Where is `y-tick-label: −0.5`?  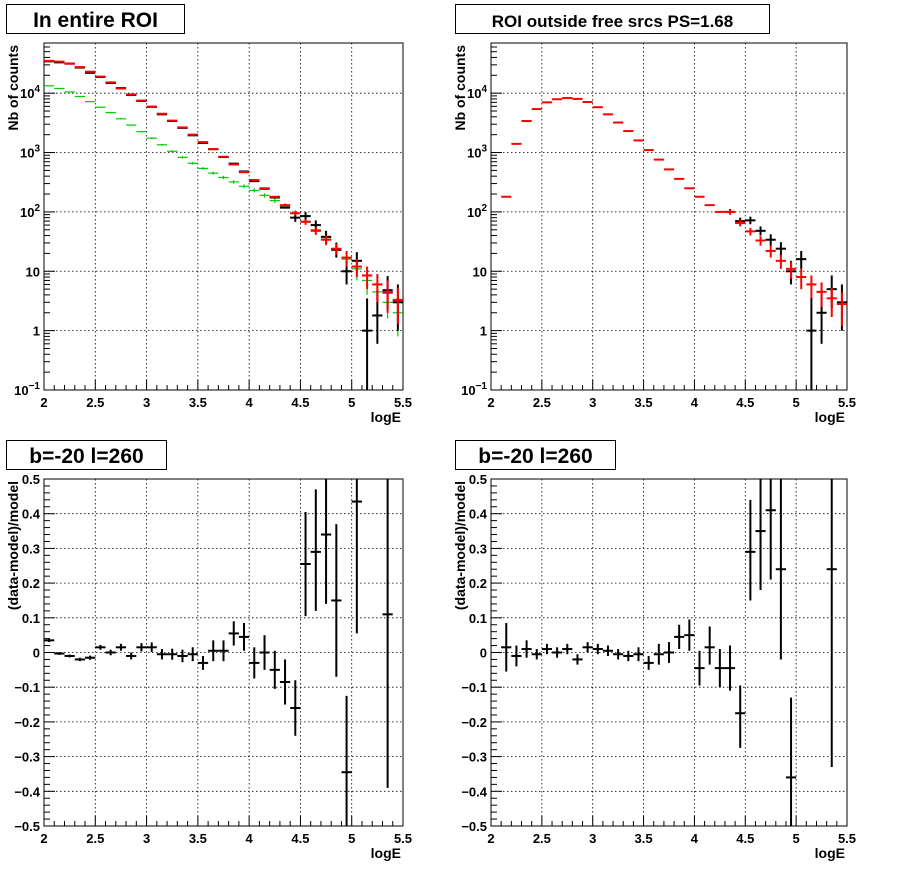
y-tick-label: −0.5 is located at coordinates (474, 826).